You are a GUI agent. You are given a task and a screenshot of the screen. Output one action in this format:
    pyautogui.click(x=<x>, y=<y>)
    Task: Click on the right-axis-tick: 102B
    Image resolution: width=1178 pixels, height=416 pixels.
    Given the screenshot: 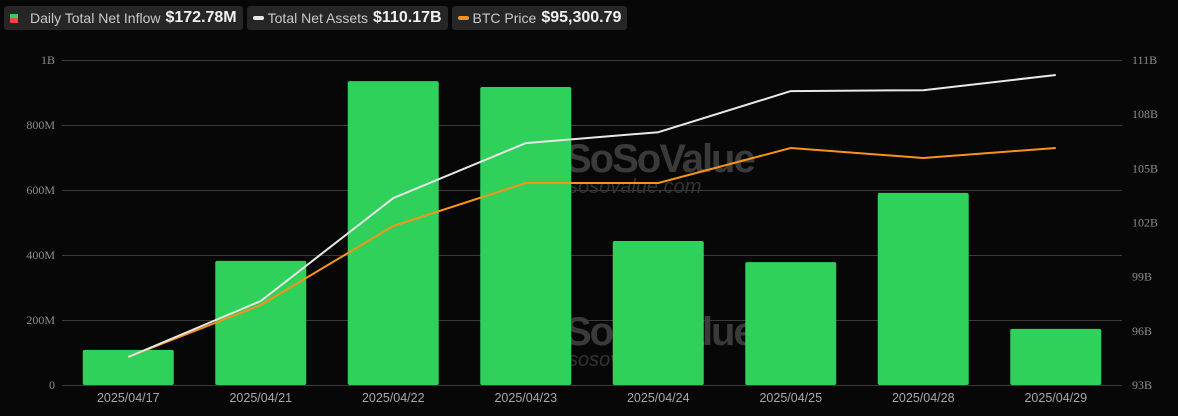 What is the action you would take?
    pyautogui.click(x=1145, y=223)
    